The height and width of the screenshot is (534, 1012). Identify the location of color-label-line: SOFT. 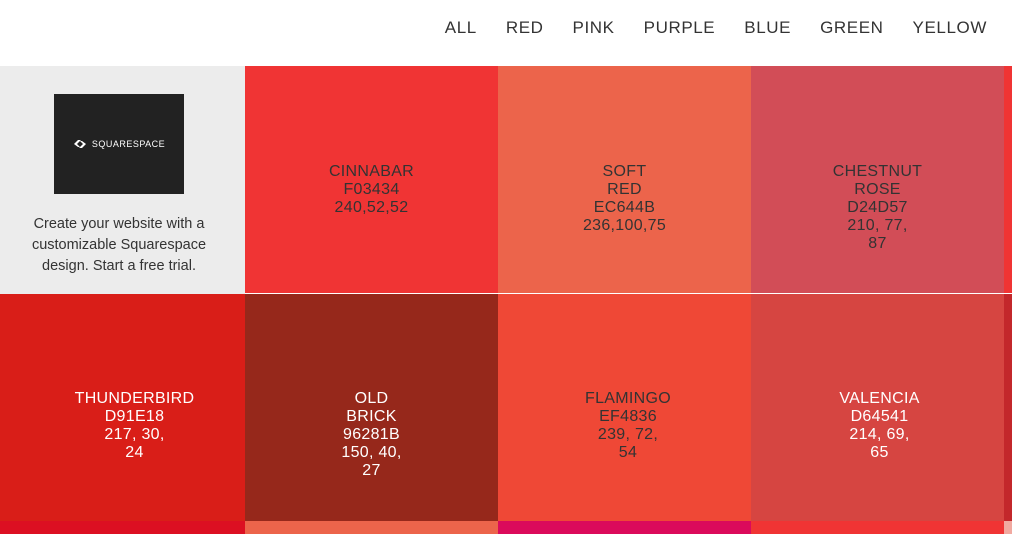
(624, 171).